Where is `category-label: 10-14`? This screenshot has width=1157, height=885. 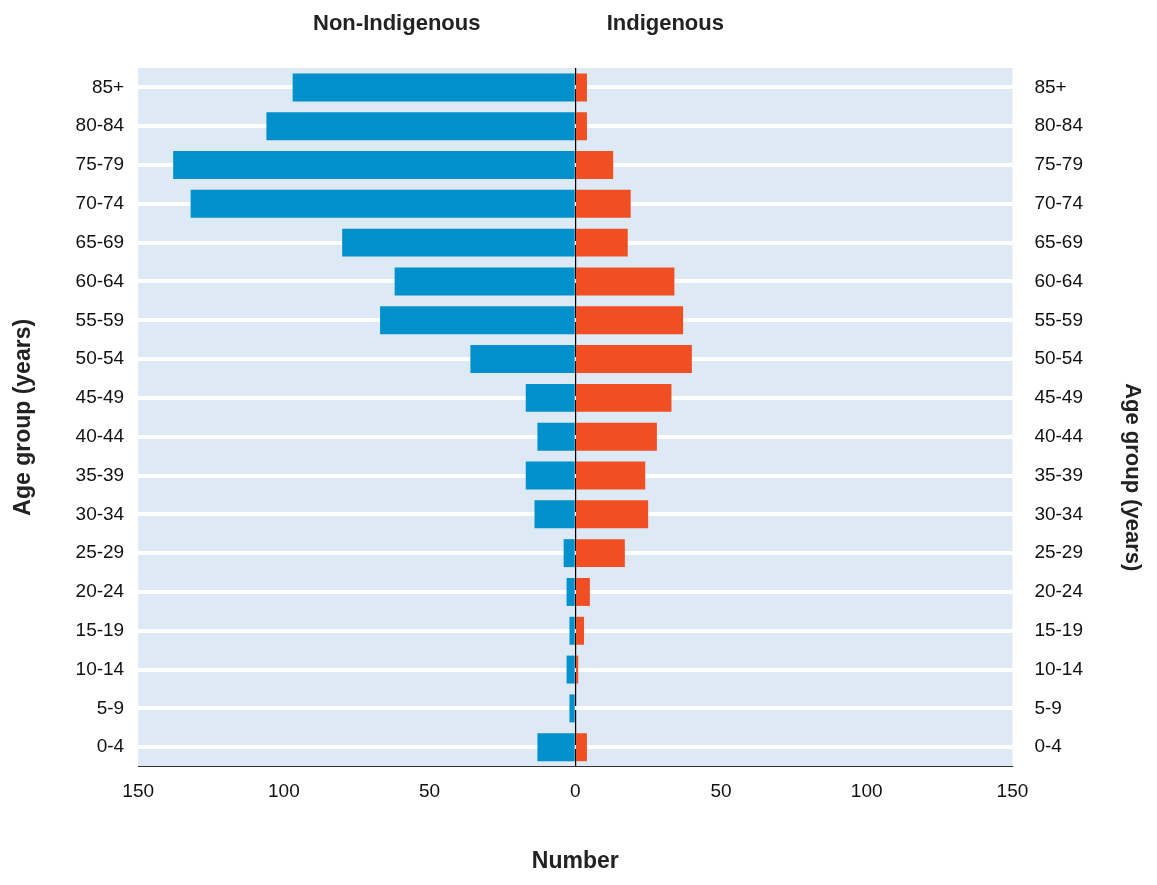
category-label: 10-14 is located at coordinates (1059, 668).